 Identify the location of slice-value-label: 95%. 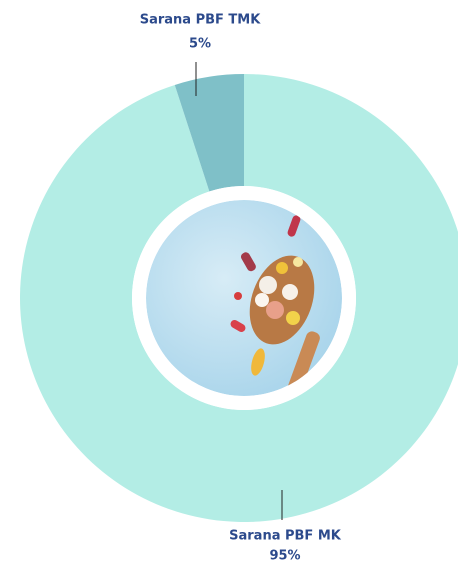
(284, 556).